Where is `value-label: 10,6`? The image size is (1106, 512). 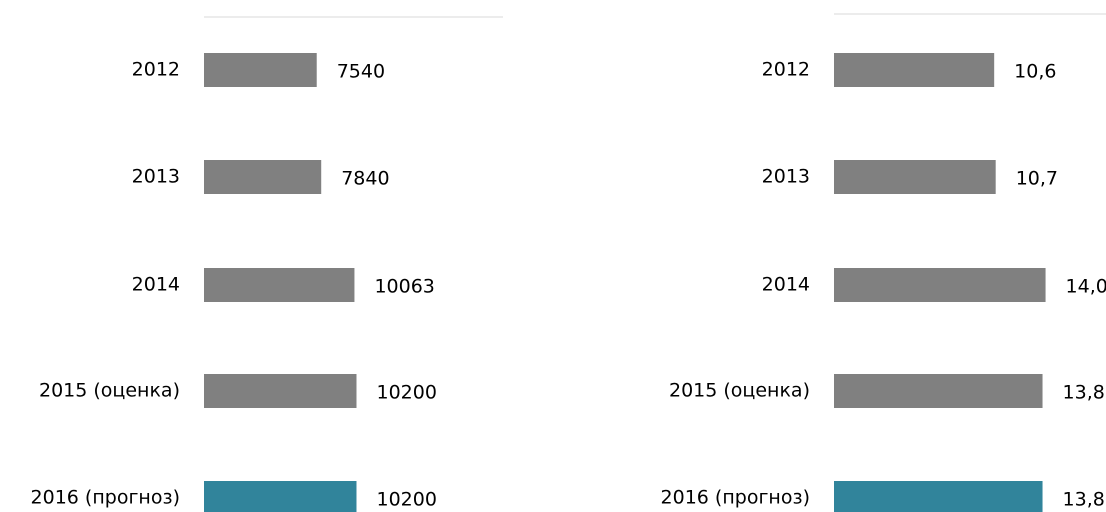 value-label: 10,6 is located at coordinates (1035, 72).